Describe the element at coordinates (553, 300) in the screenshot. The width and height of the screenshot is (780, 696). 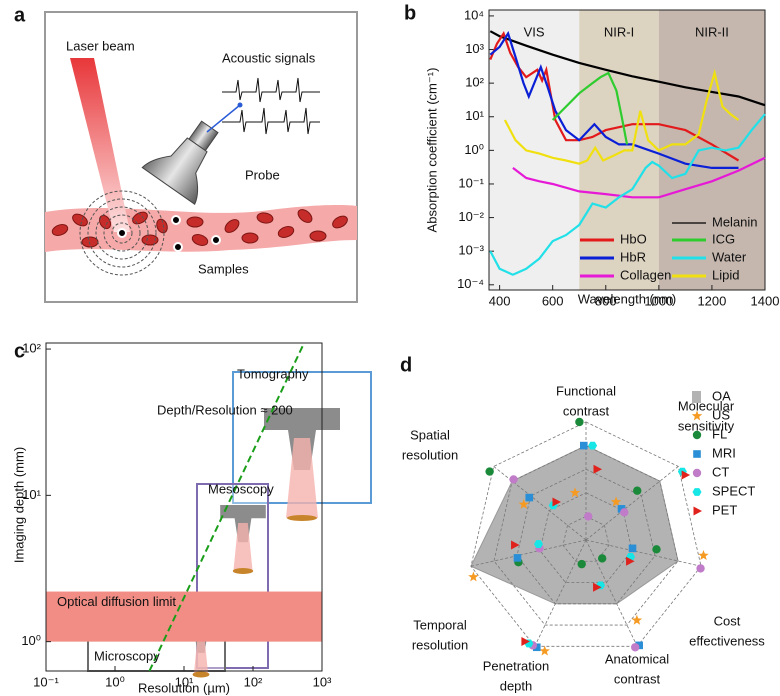
I see `x-tick-label: 600` at that location.